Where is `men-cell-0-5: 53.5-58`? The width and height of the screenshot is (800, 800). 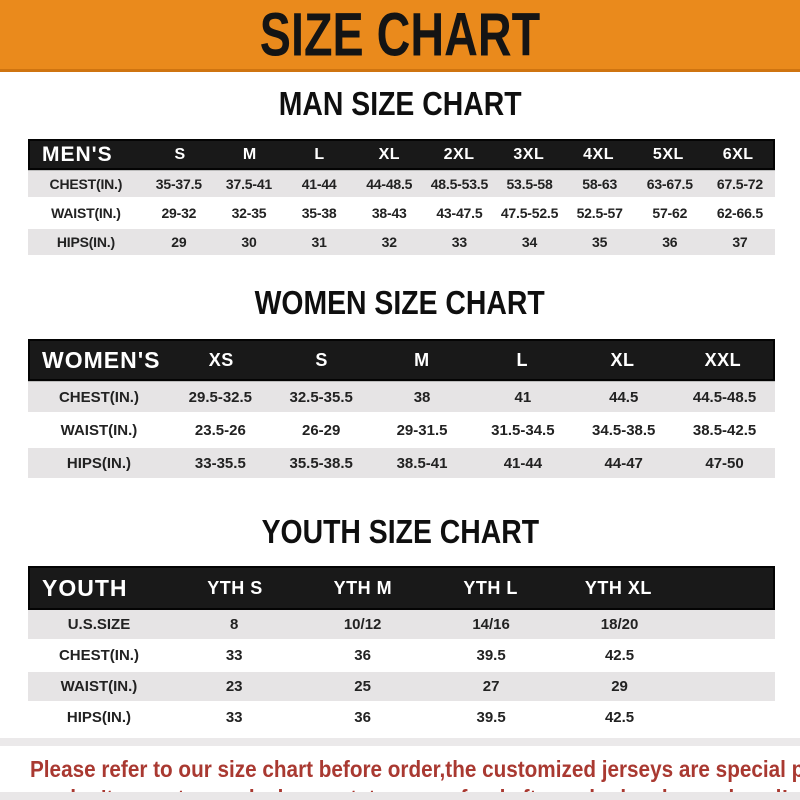 men-cell-0-5: 53.5-58 is located at coordinates (529, 184).